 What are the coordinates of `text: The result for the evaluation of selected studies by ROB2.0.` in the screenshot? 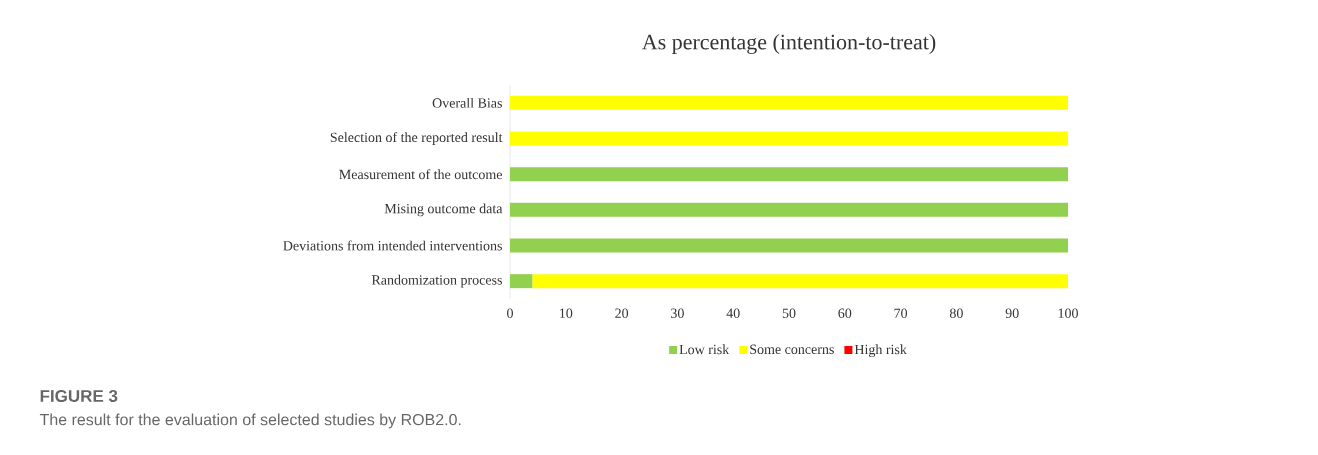 It's located at (250, 421).